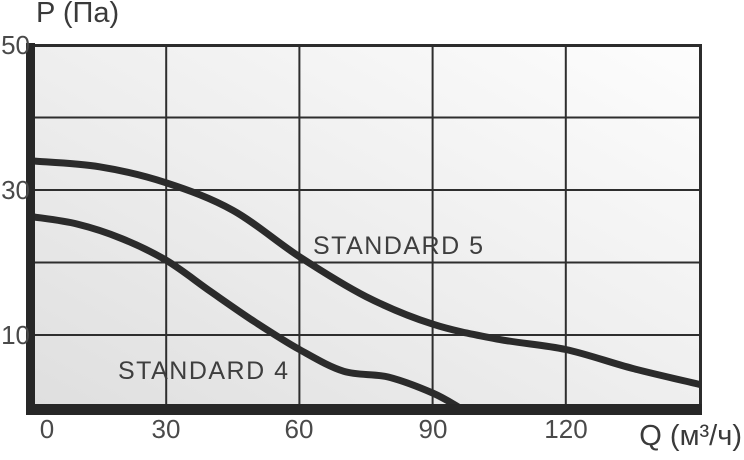  What do you see at coordinates (690, 436) in the screenshot?
I see `x-axis-title: Q (м³/ч)` at bounding box center [690, 436].